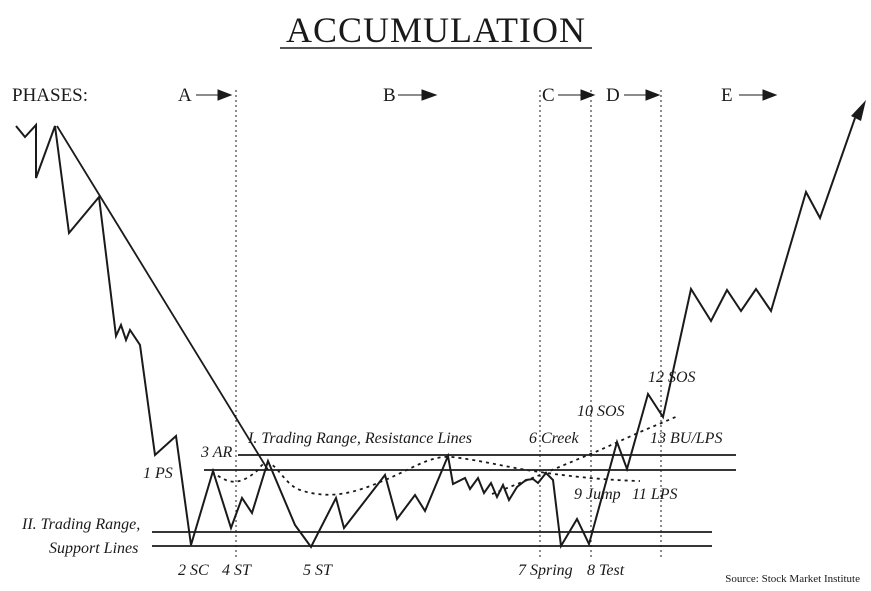  What do you see at coordinates (597, 494) in the screenshot?
I see `label-jump: 9 Jump` at bounding box center [597, 494].